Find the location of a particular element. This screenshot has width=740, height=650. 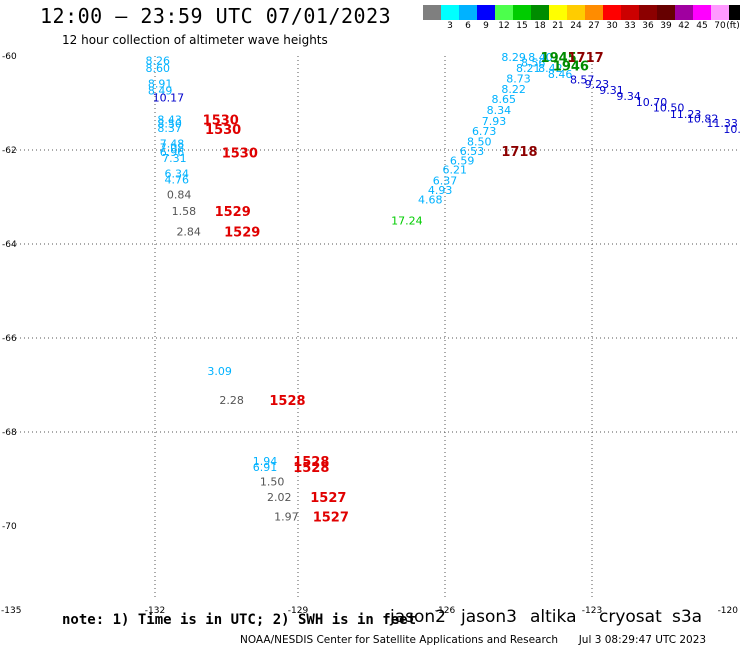

wave-height-label: 8.49 is located at coordinates (160, 90).